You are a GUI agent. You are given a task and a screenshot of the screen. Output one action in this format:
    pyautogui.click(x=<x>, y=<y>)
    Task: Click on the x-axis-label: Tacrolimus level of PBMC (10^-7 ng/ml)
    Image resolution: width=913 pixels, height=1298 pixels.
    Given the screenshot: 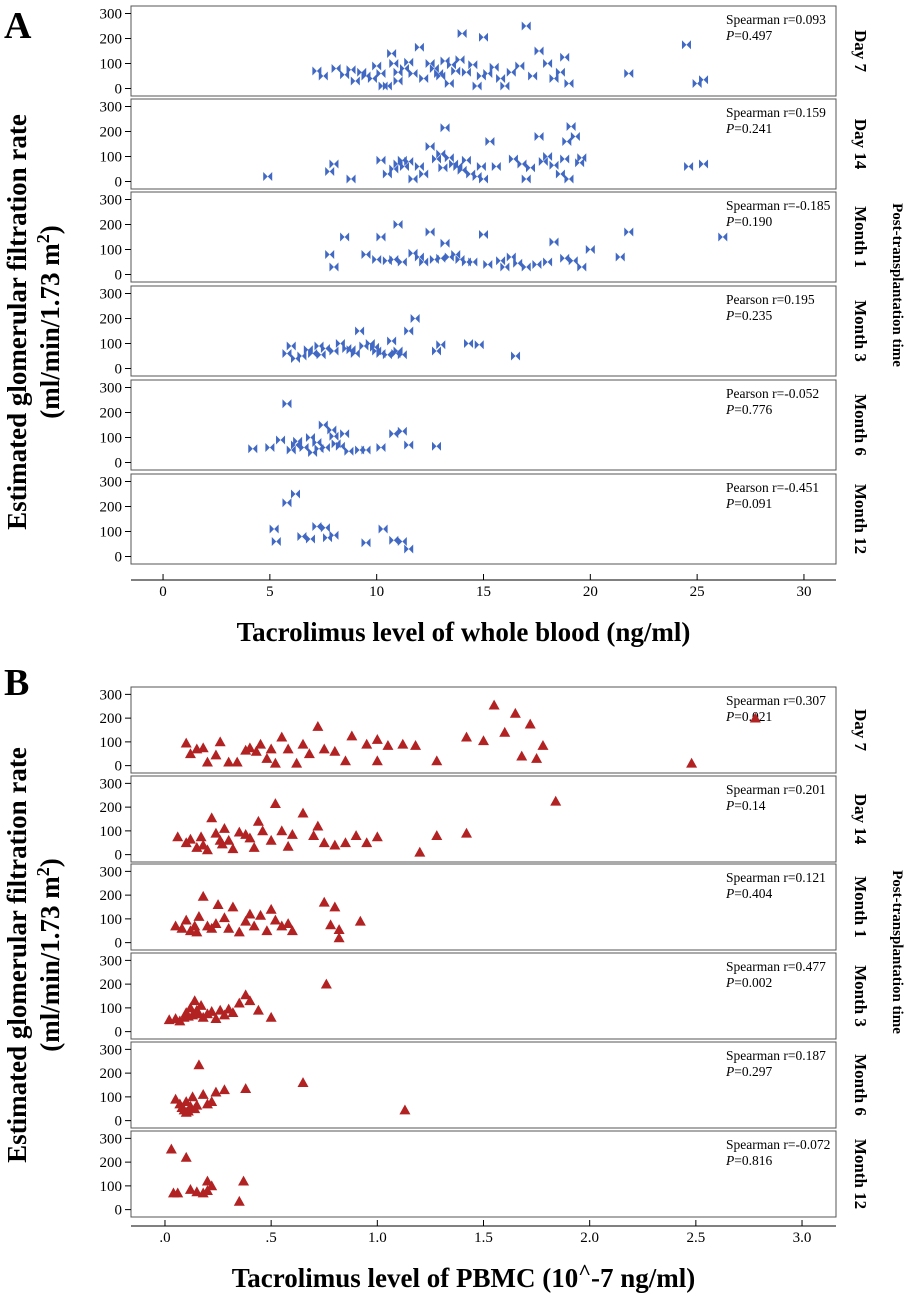 What is the action you would take?
    pyautogui.click(x=464, y=1276)
    